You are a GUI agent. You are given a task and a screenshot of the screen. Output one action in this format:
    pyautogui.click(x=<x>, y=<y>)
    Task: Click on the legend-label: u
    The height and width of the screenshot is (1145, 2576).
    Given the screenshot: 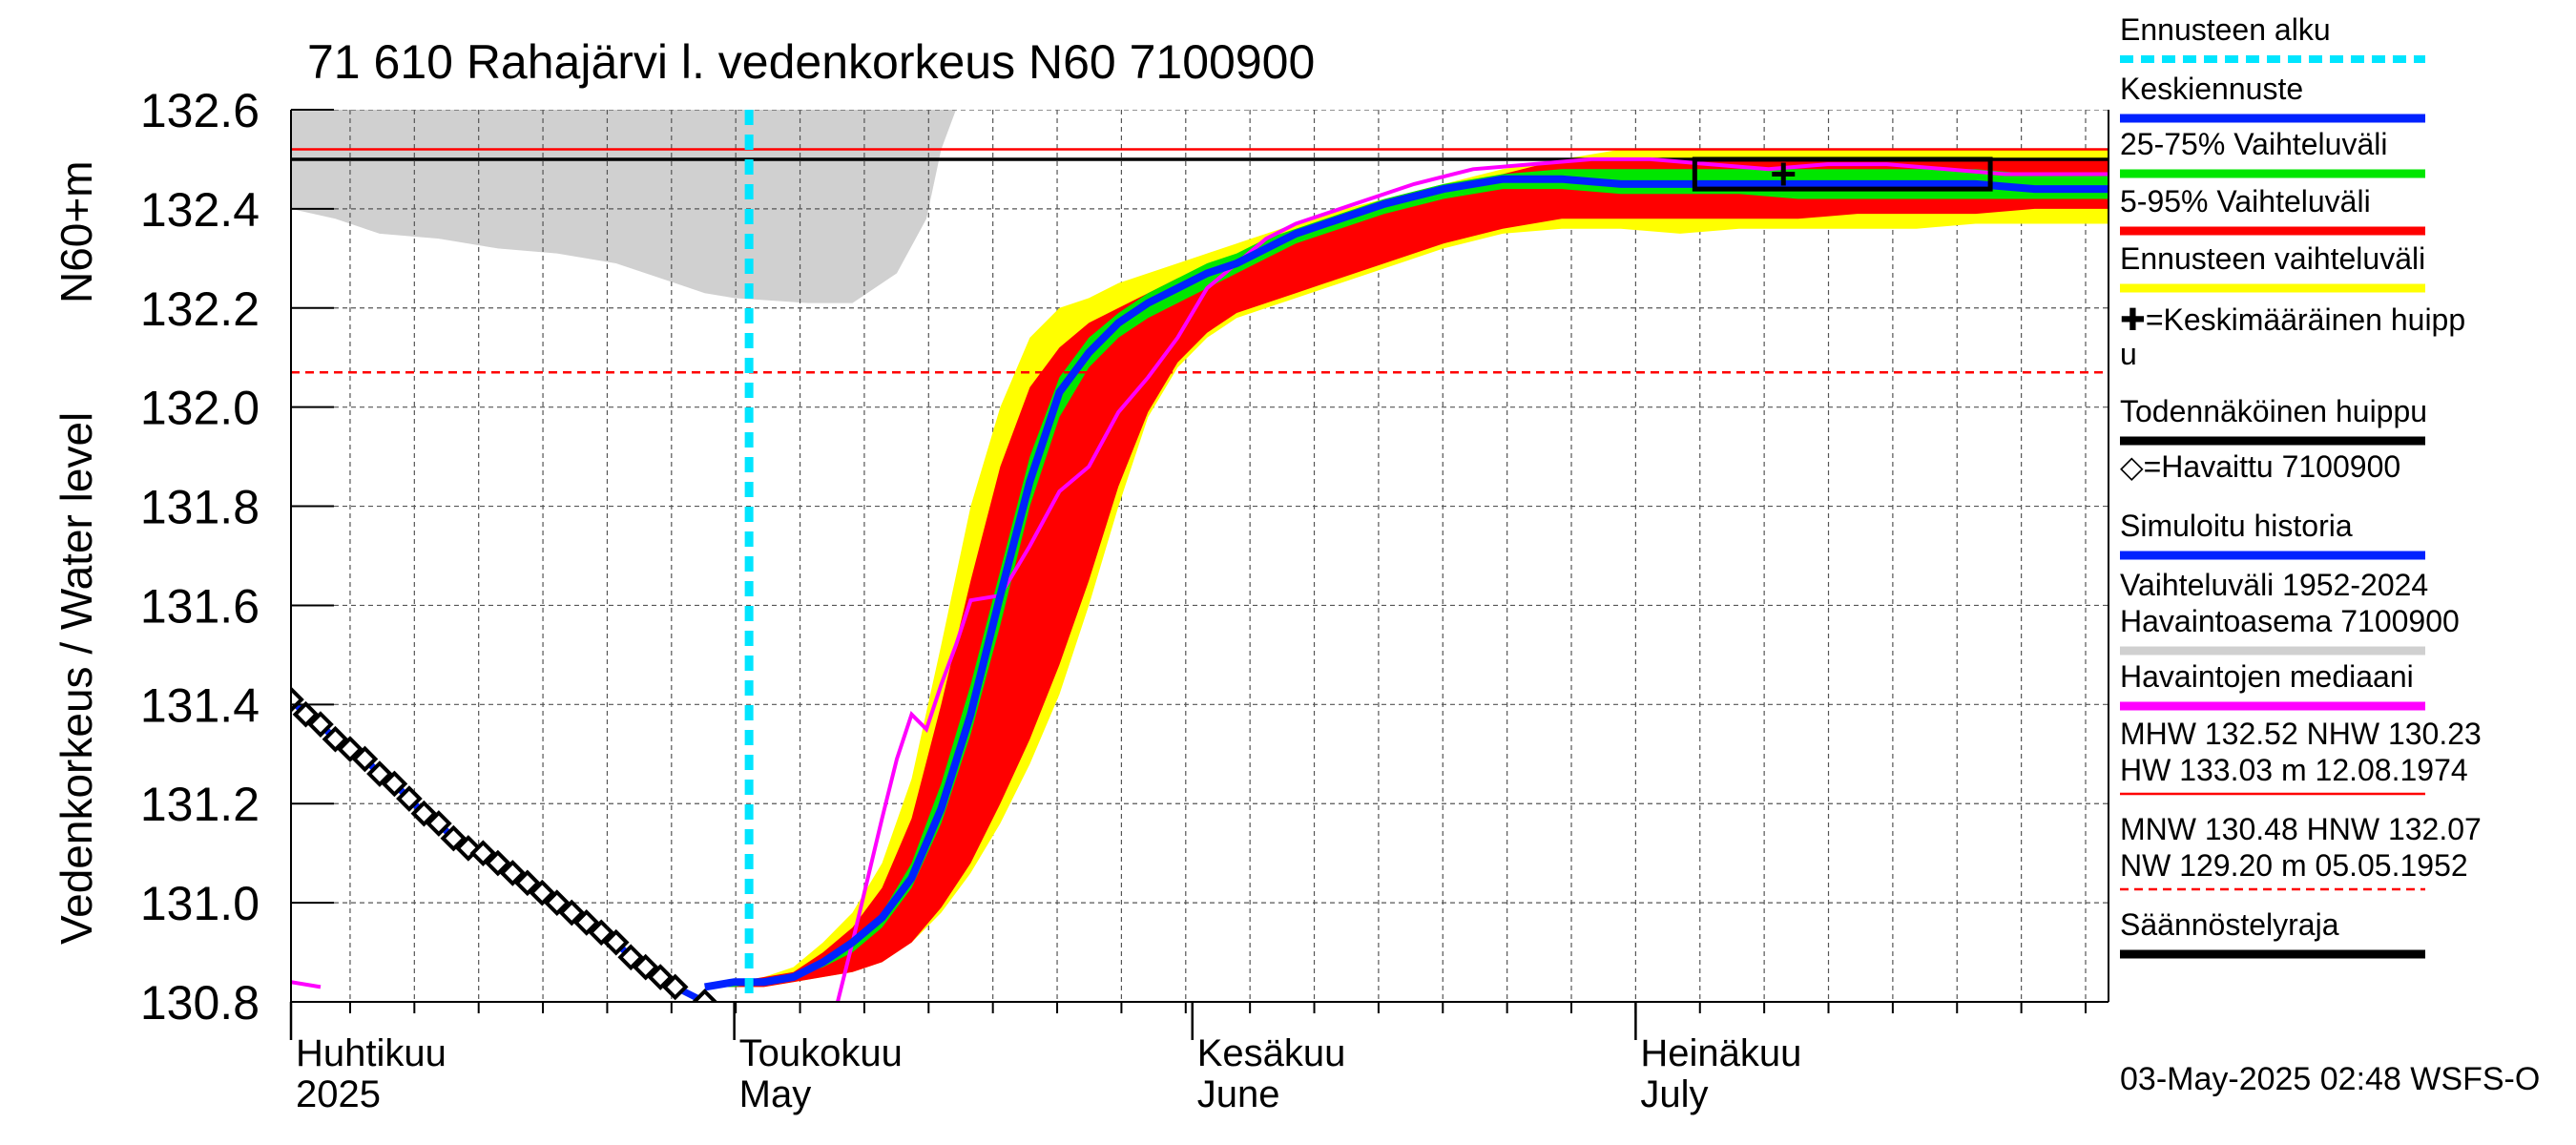 What is the action you would take?
    pyautogui.click(x=2128, y=354)
    